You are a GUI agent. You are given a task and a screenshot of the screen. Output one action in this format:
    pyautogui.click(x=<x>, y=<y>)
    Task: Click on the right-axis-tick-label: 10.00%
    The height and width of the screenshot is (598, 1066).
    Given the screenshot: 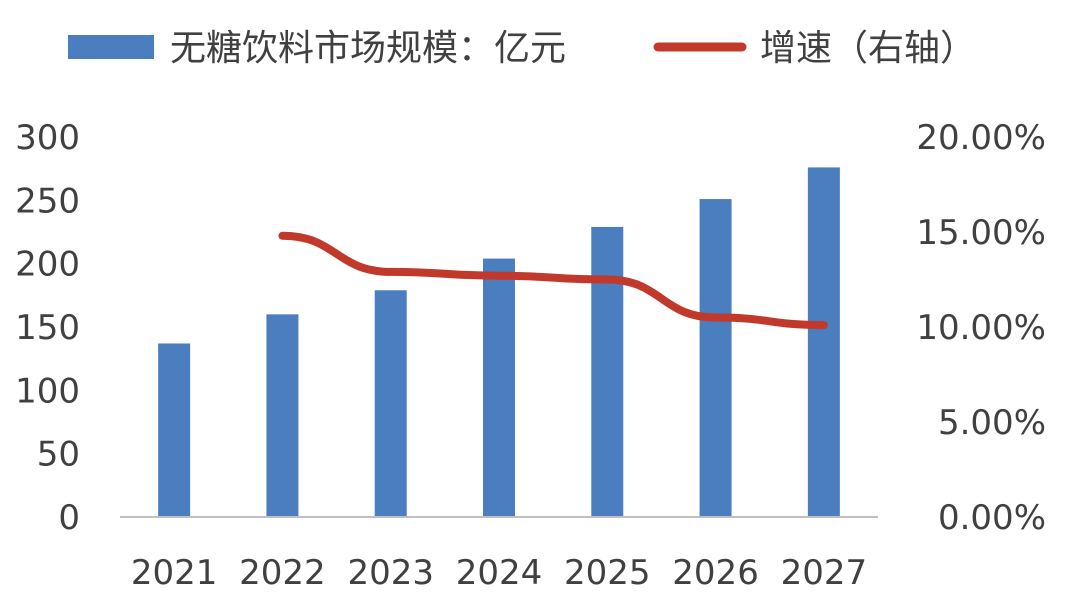 What is the action you would take?
    pyautogui.click(x=981, y=328)
    